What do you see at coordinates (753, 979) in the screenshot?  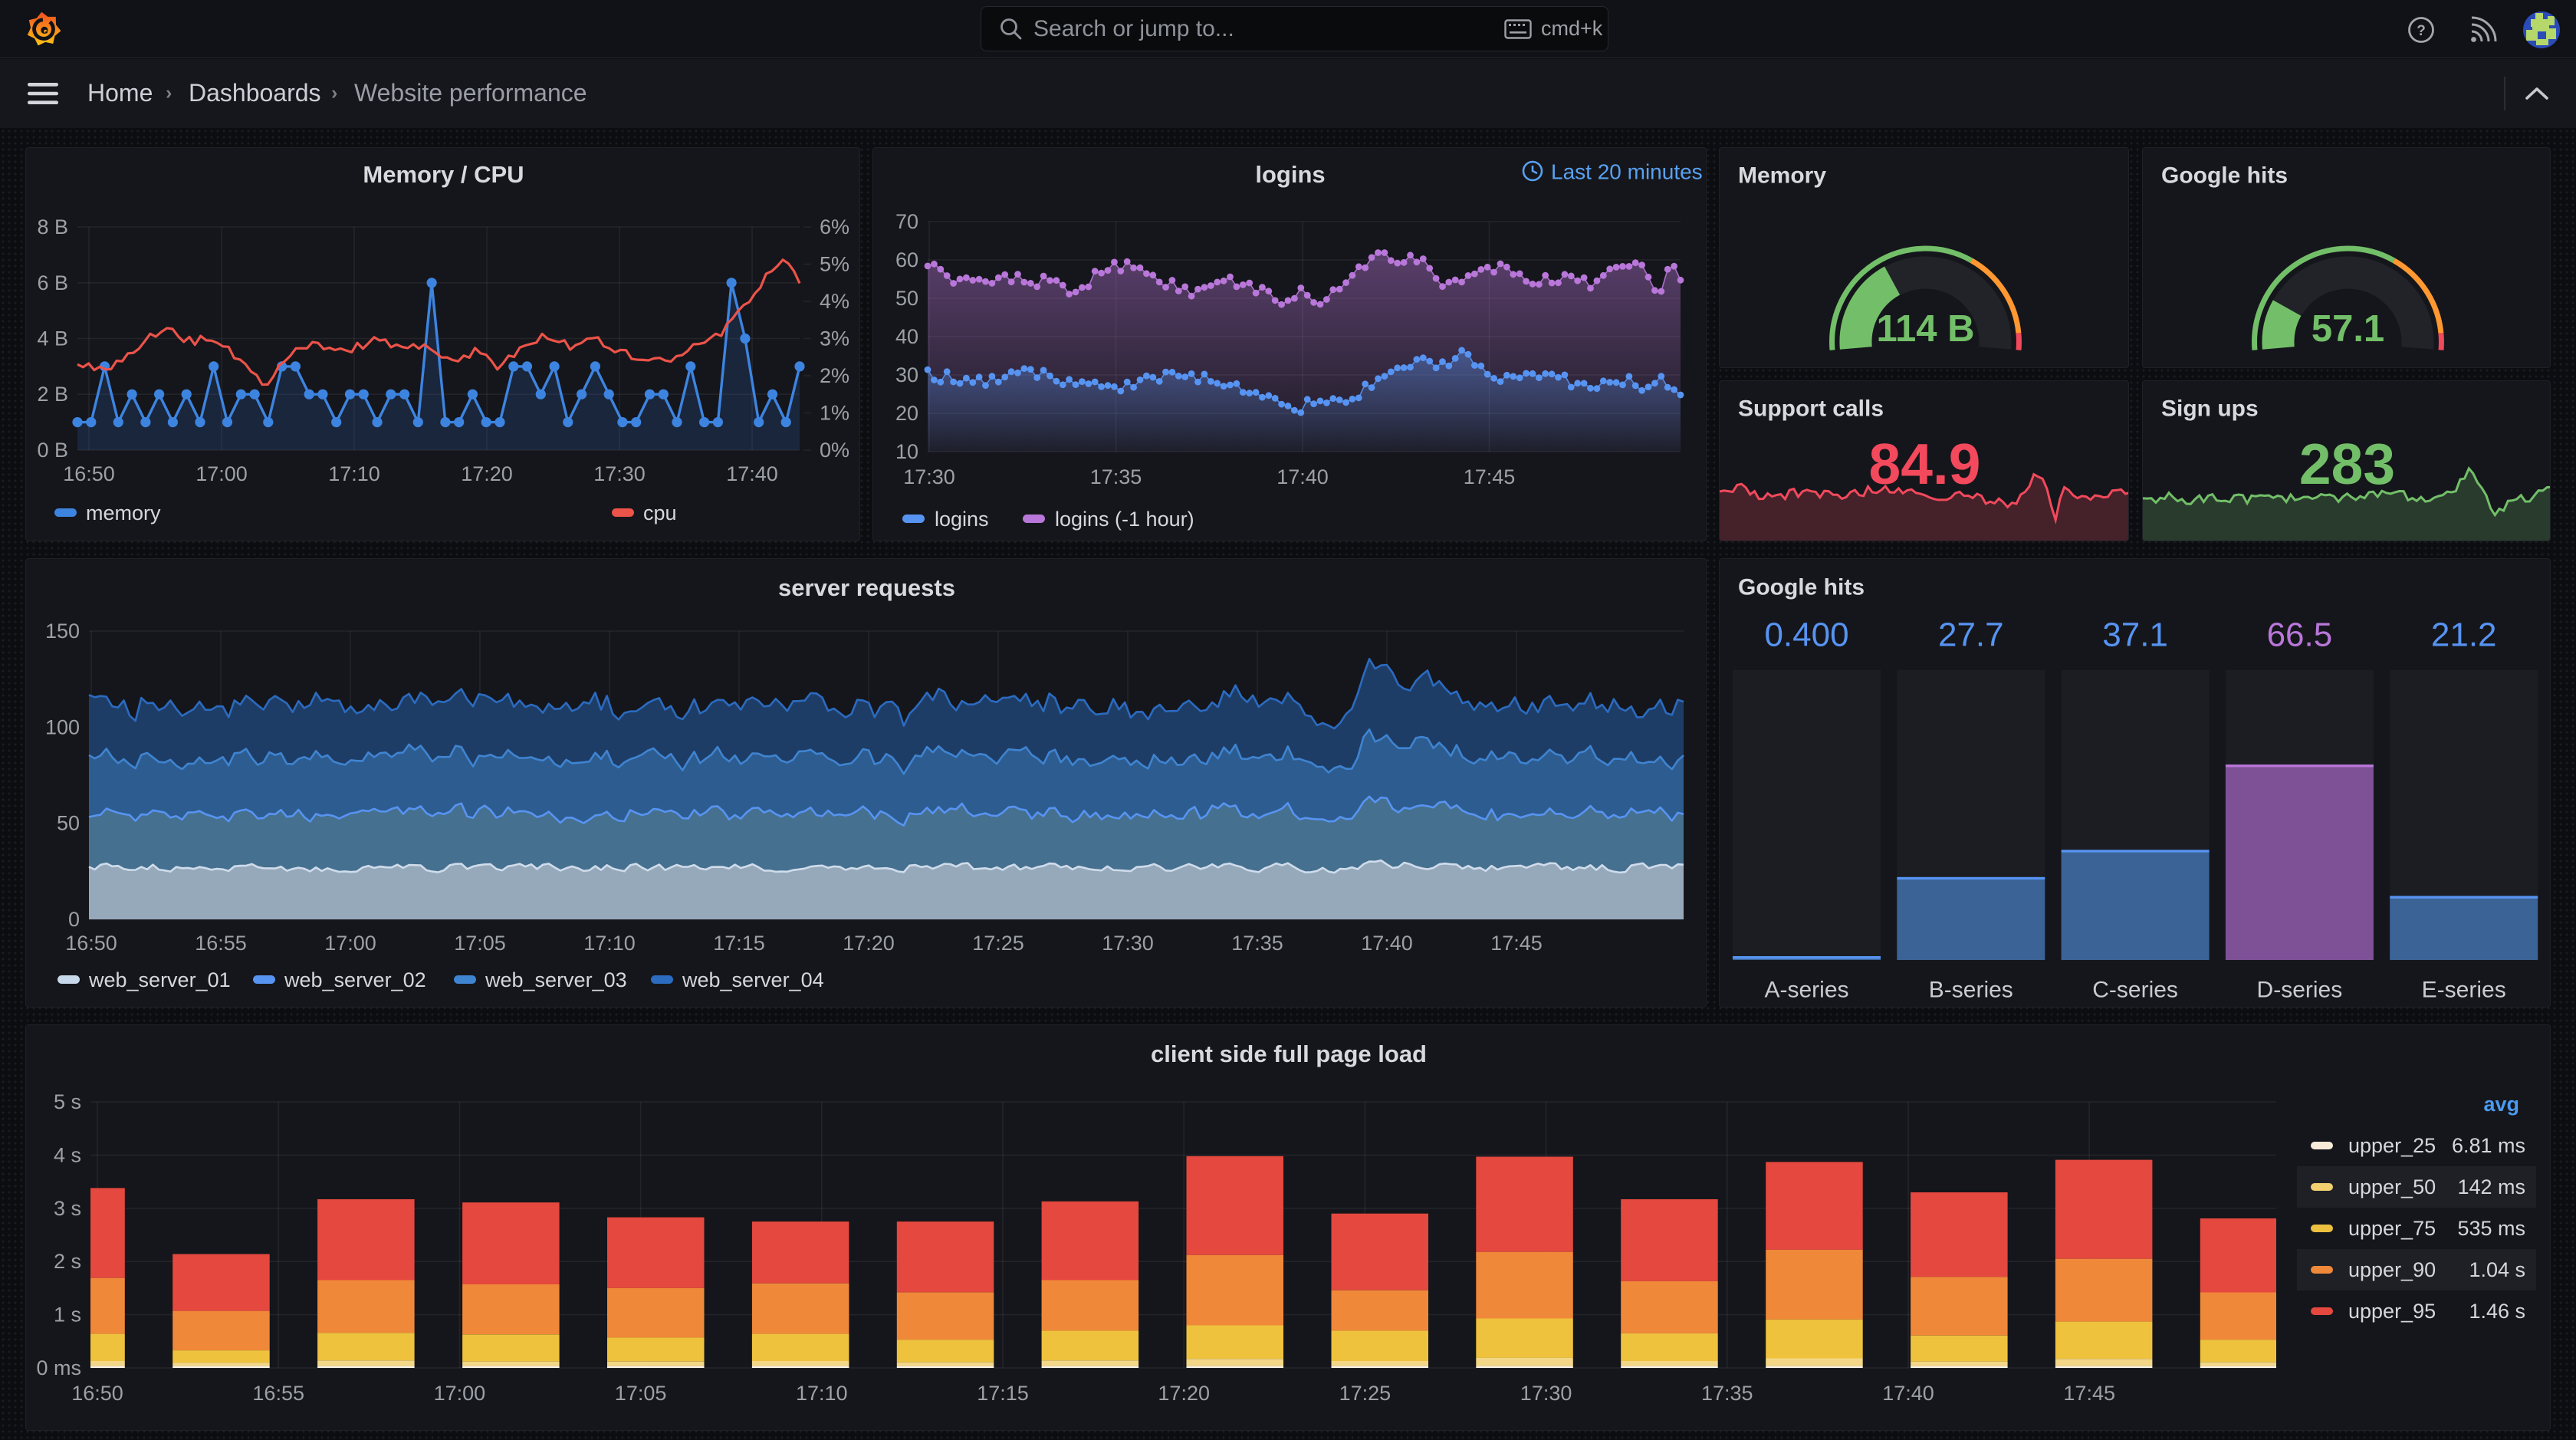 I see `svg-text: web_server_04` at bounding box center [753, 979].